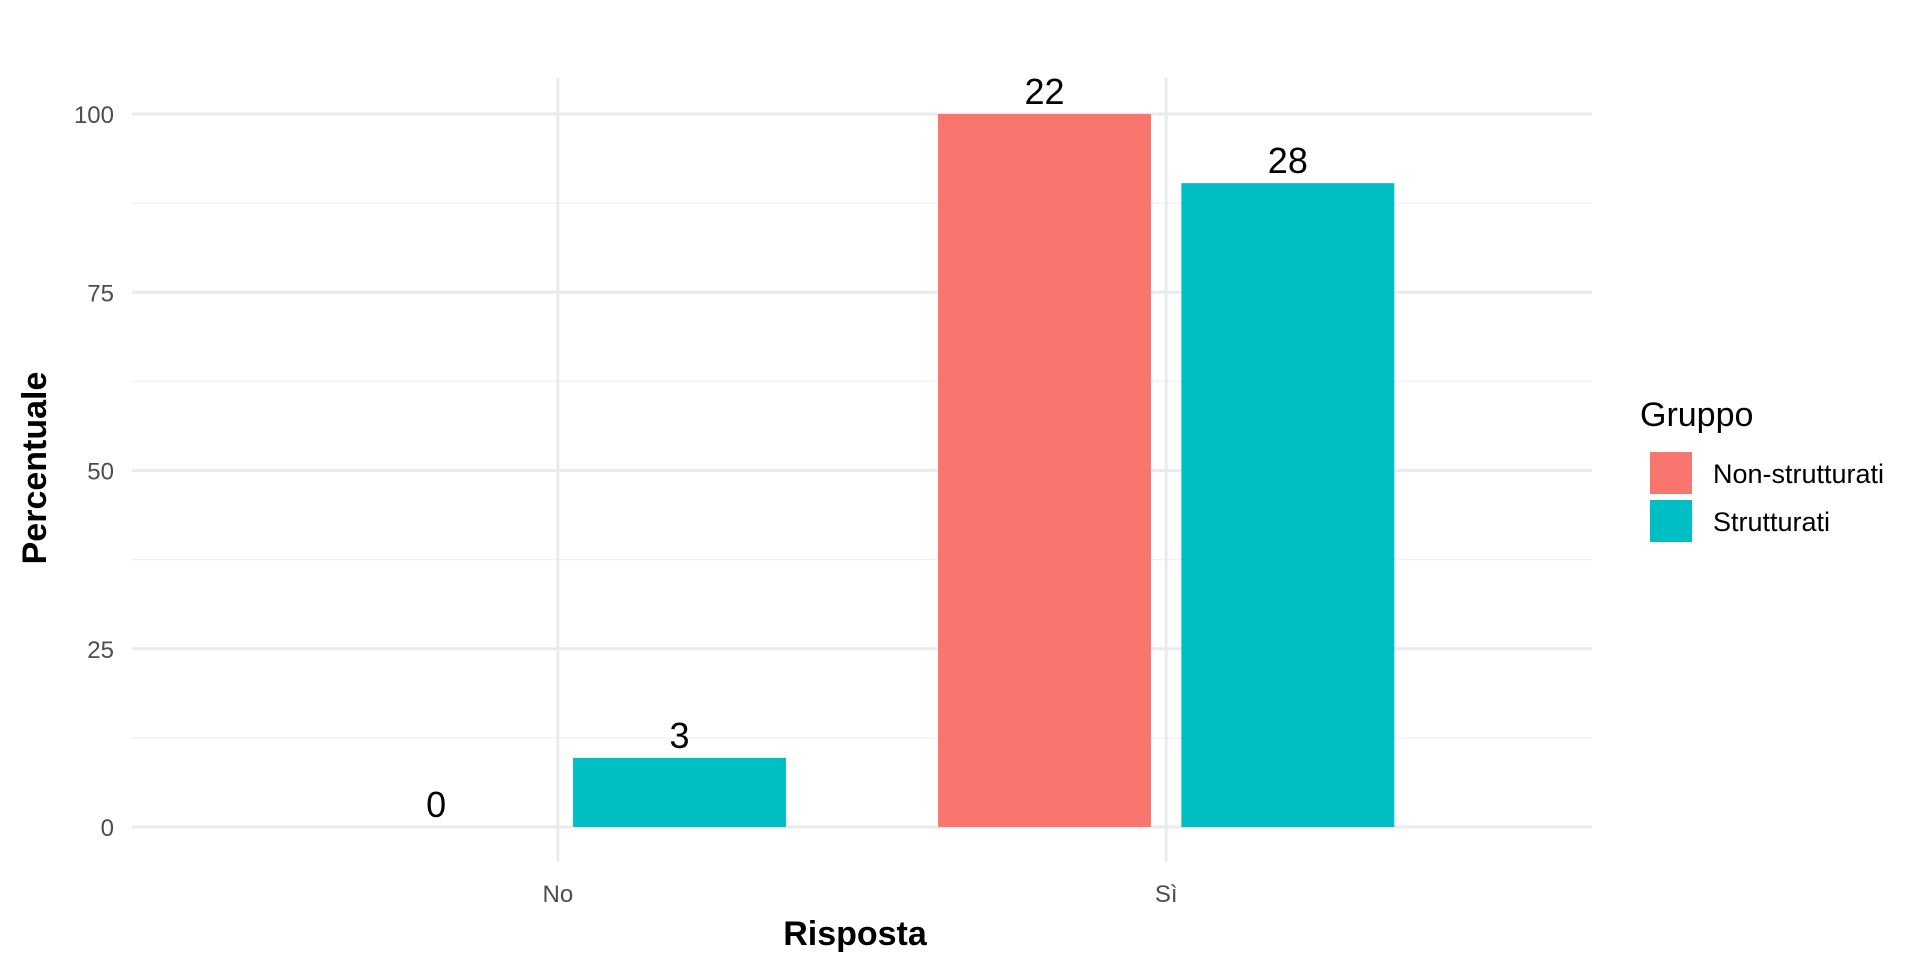  Describe the element at coordinates (1288, 160) in the screenshot. I see `bar-value-label: 28` at that location.